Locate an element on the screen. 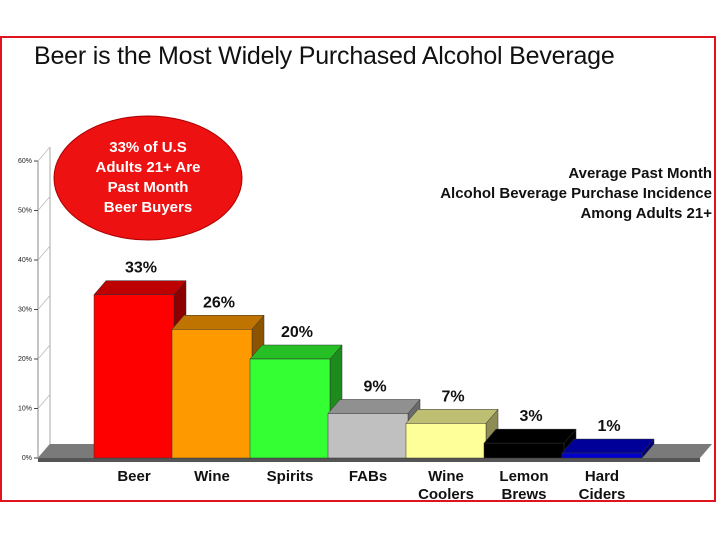 The height and width of the screenshot is (540, 720). category-label: Spirits is located at coordinates (290, 476).